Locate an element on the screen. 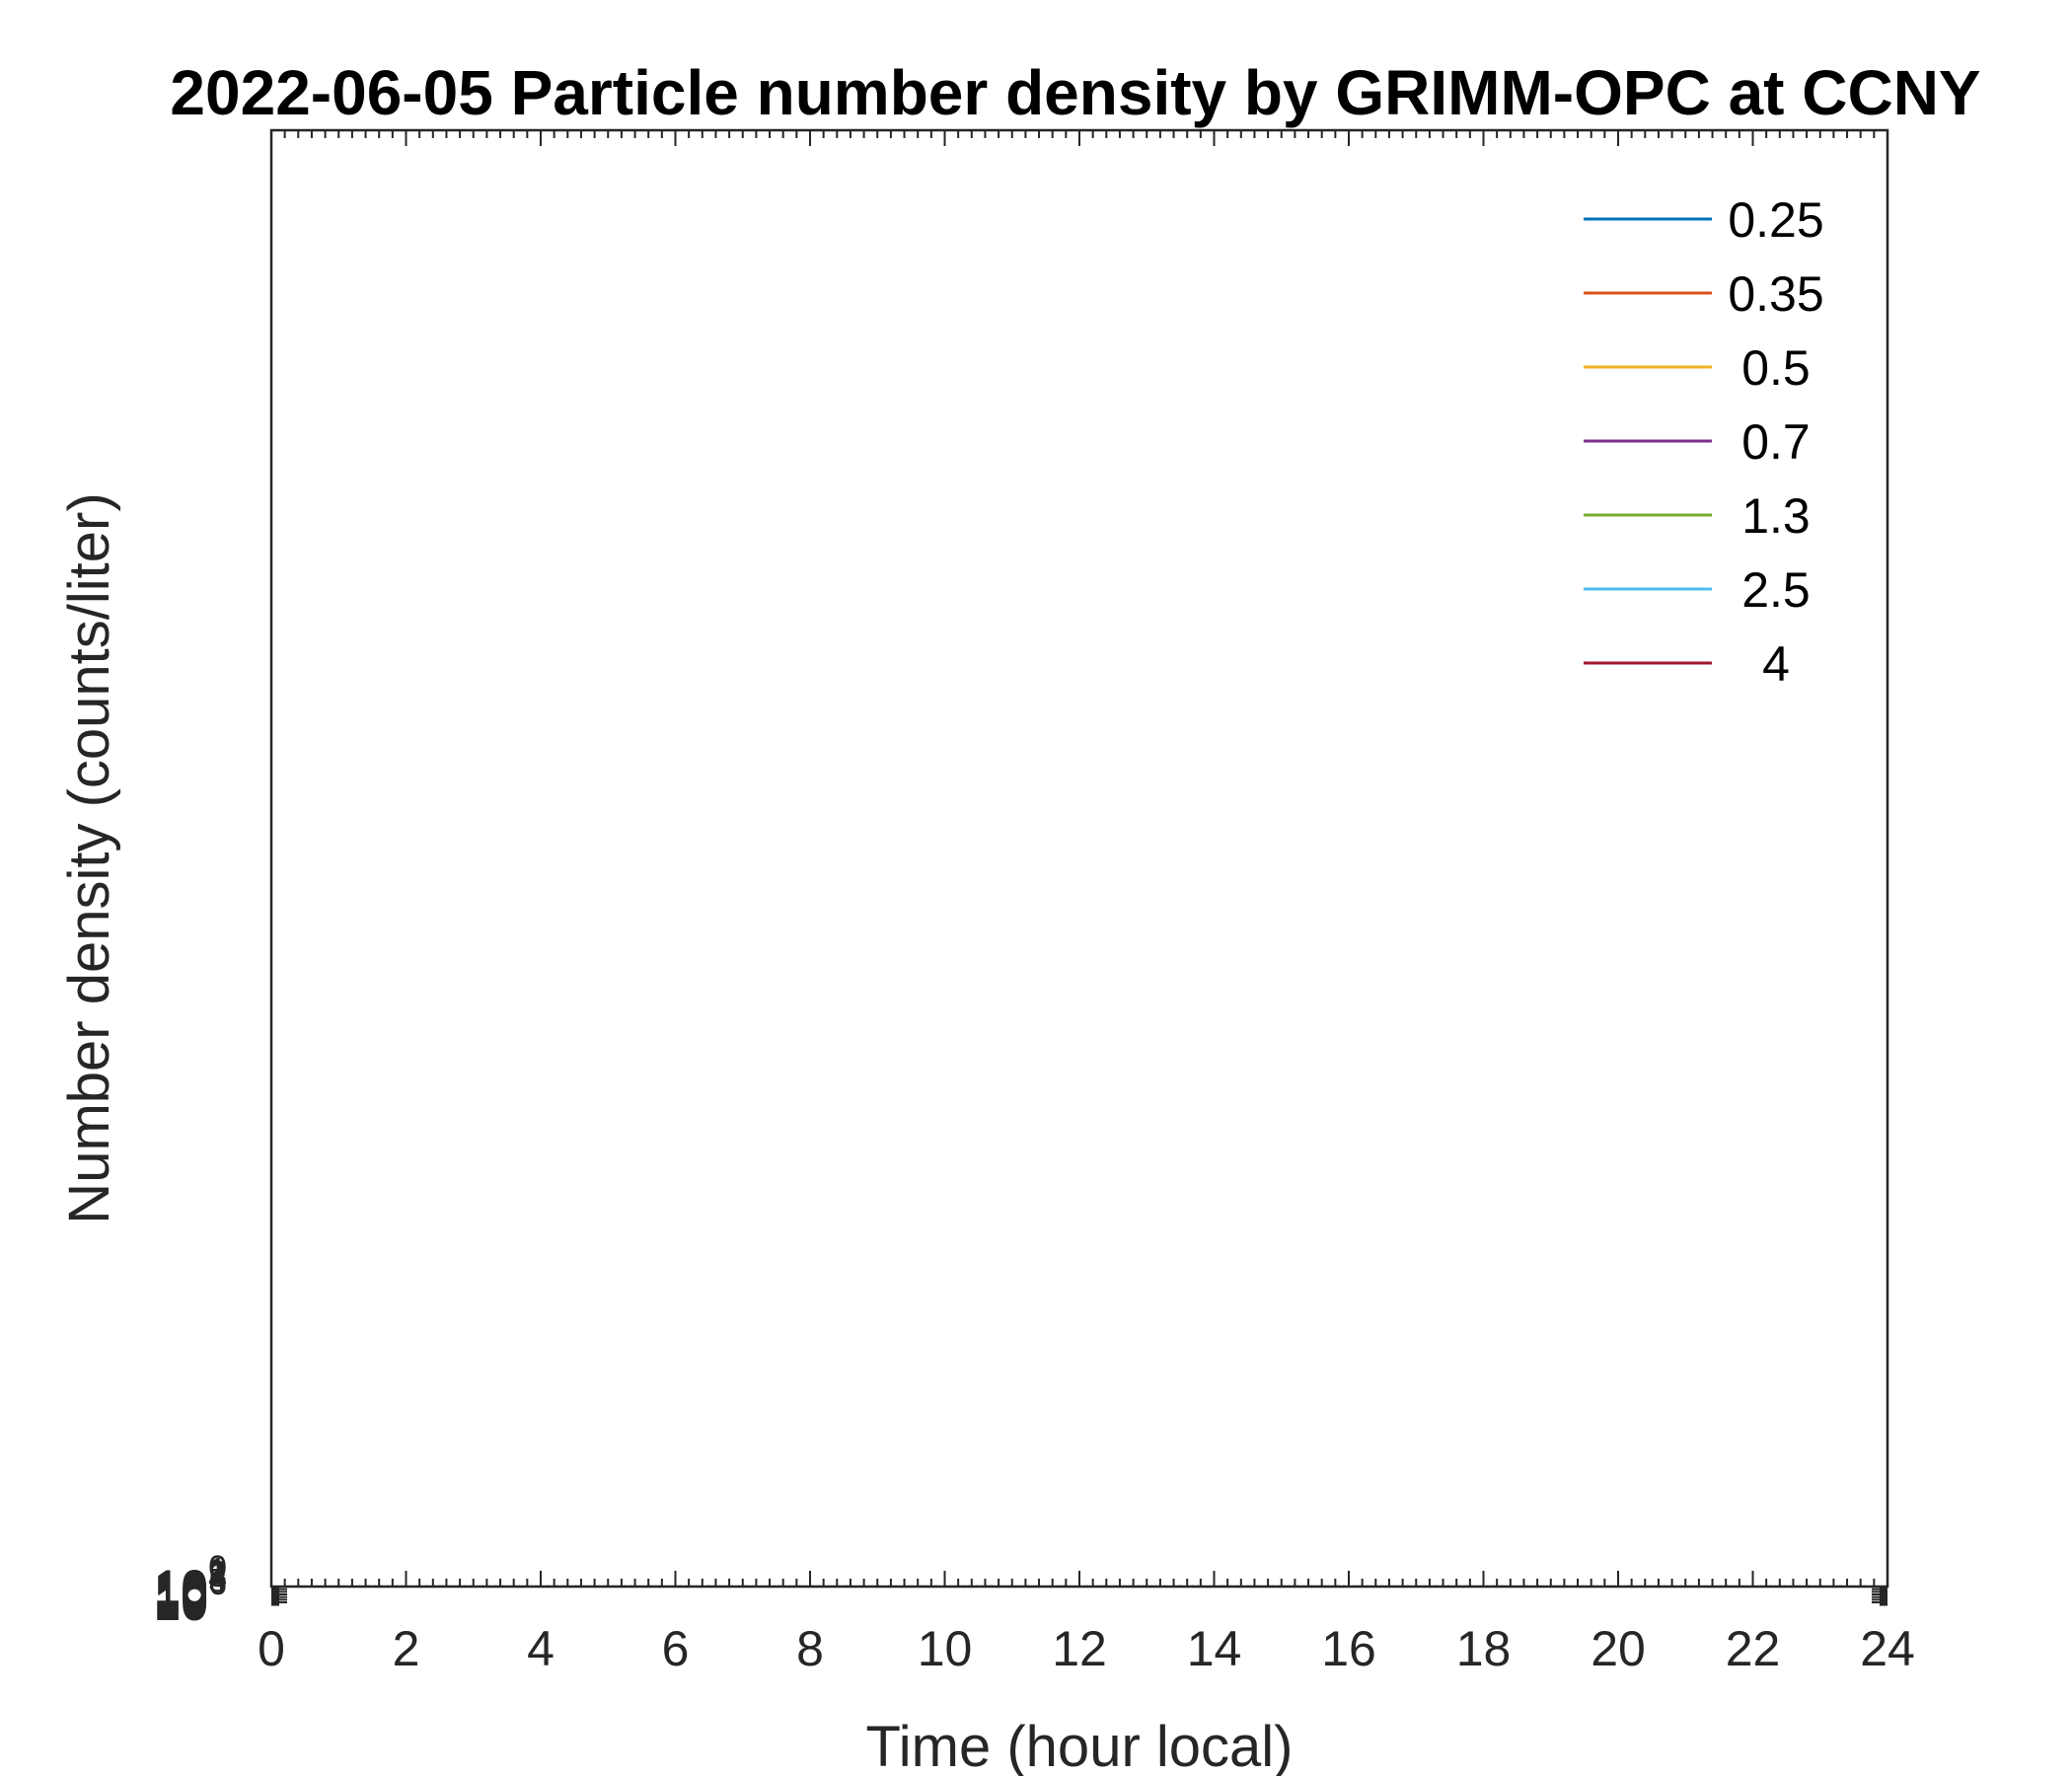 The image size is (2072, 1776). x-axis-label: Time (hour local) is located at coordinates (1080, 1746).